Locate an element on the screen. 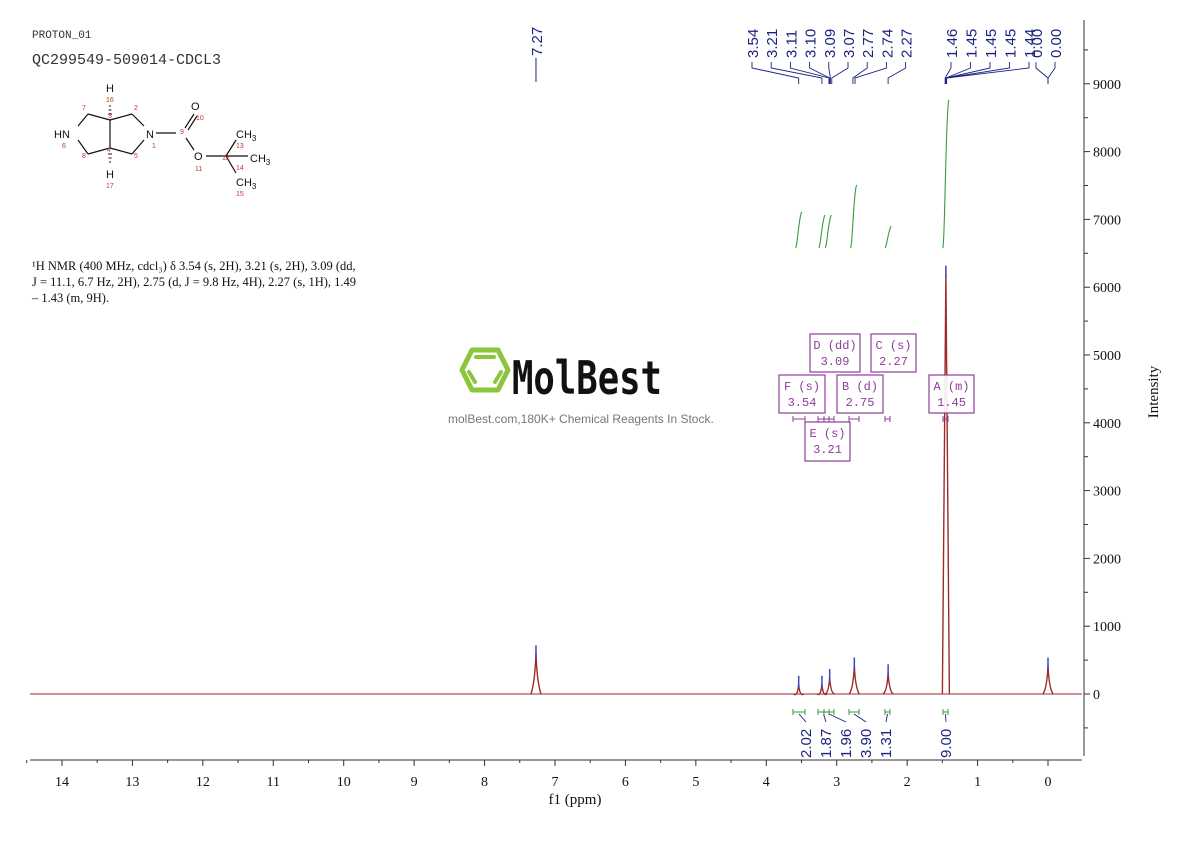 This screenshot has width=1190, height=841. svg-text: 12 is located at coordinates (203, 782).